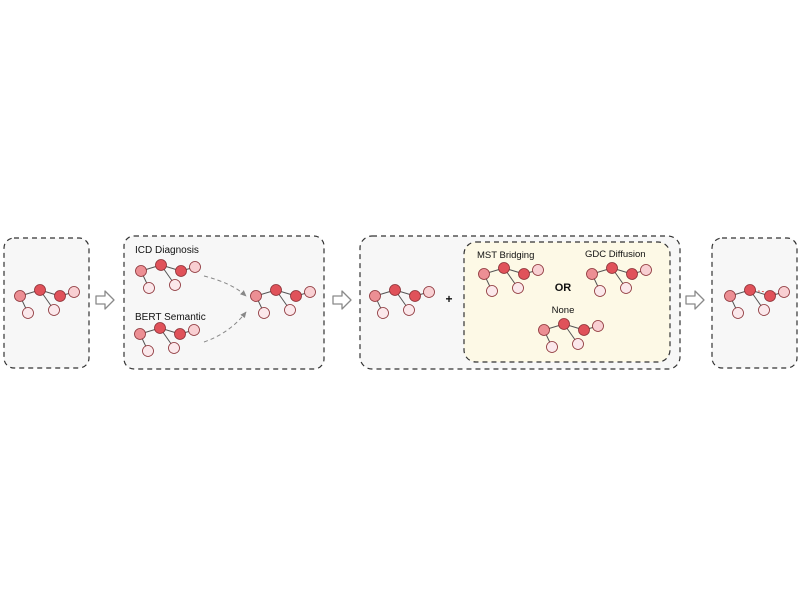  Describe the element at coordinates (46, 303) in the screenshot. I see `input-graph-panel` at that location.